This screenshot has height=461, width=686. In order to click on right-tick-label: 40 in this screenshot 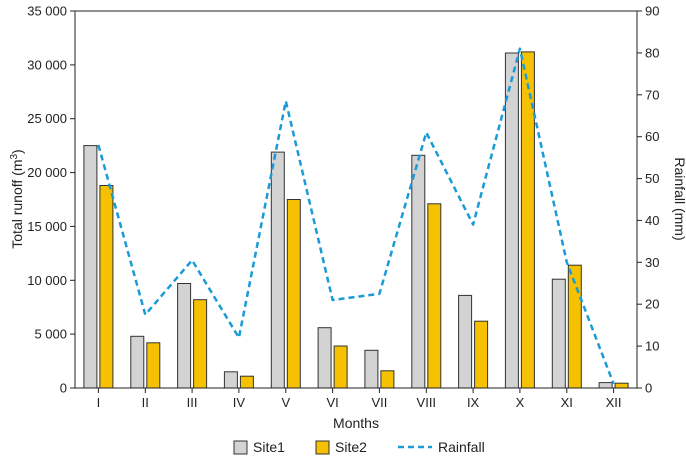, I will do `click(652, 220)`.